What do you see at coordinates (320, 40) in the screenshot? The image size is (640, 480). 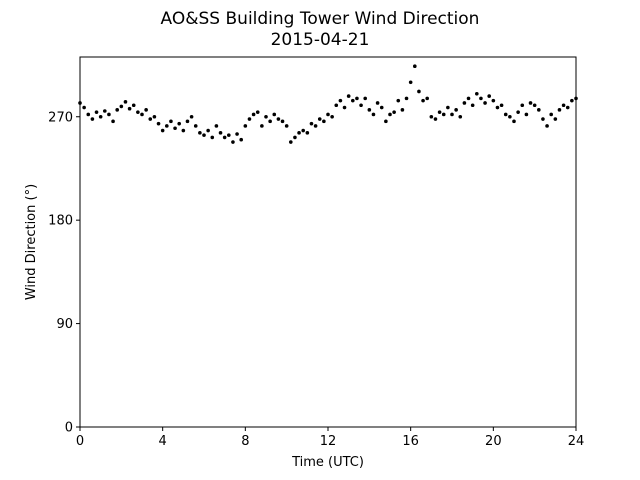 I see `chart-subtitle: 2015-04-21` at bounding box center [320, 40].